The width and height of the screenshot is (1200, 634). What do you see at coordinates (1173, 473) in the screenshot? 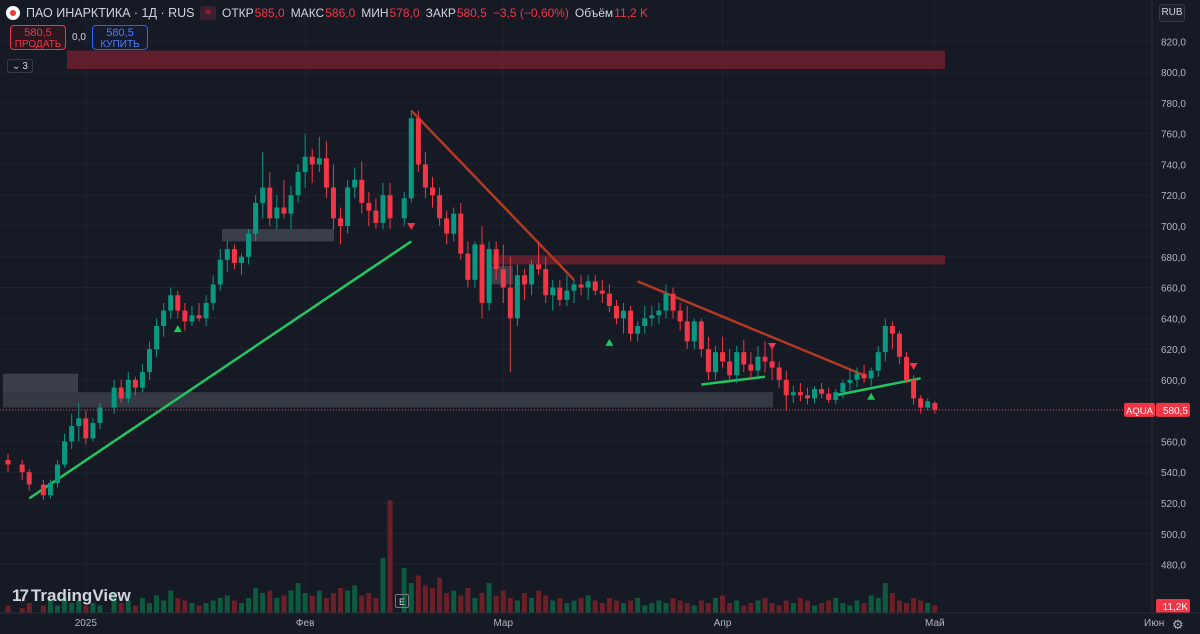
I see `y-tick-label: 540,0` at bounding box center [1173, 473].